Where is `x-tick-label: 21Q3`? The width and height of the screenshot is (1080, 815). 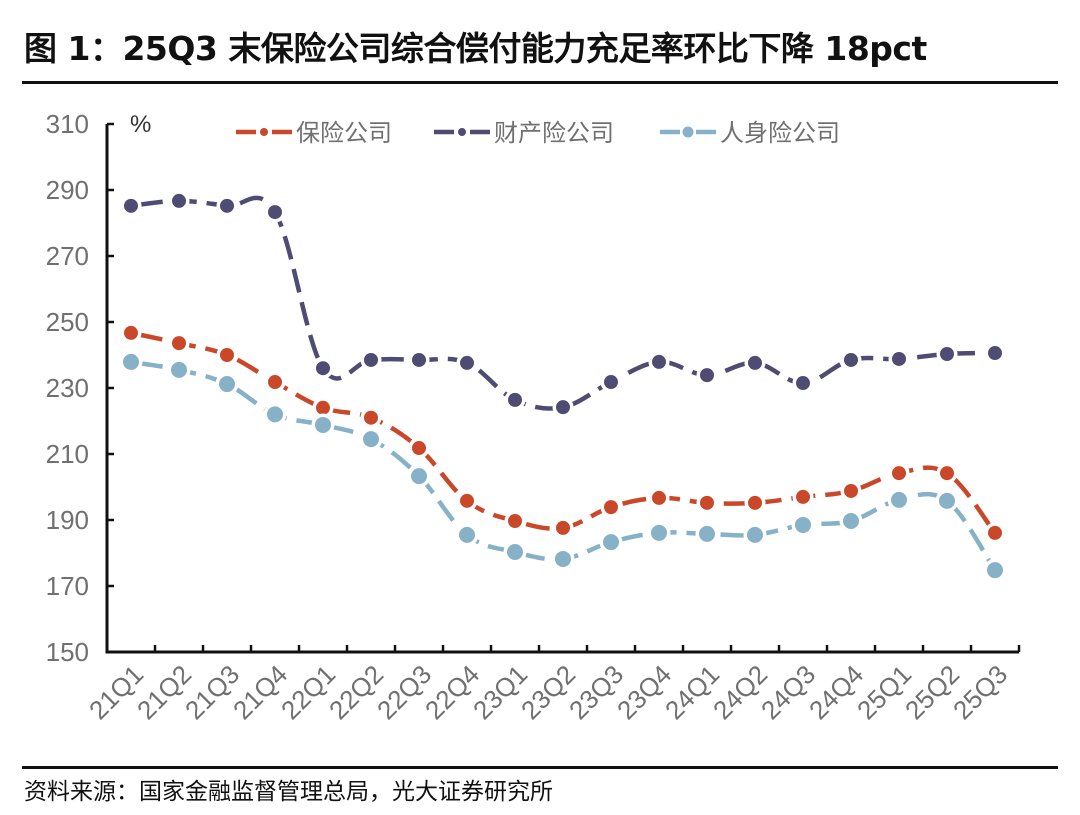
x-tick-label: 21Q3 is located at coordinates (212, 692).